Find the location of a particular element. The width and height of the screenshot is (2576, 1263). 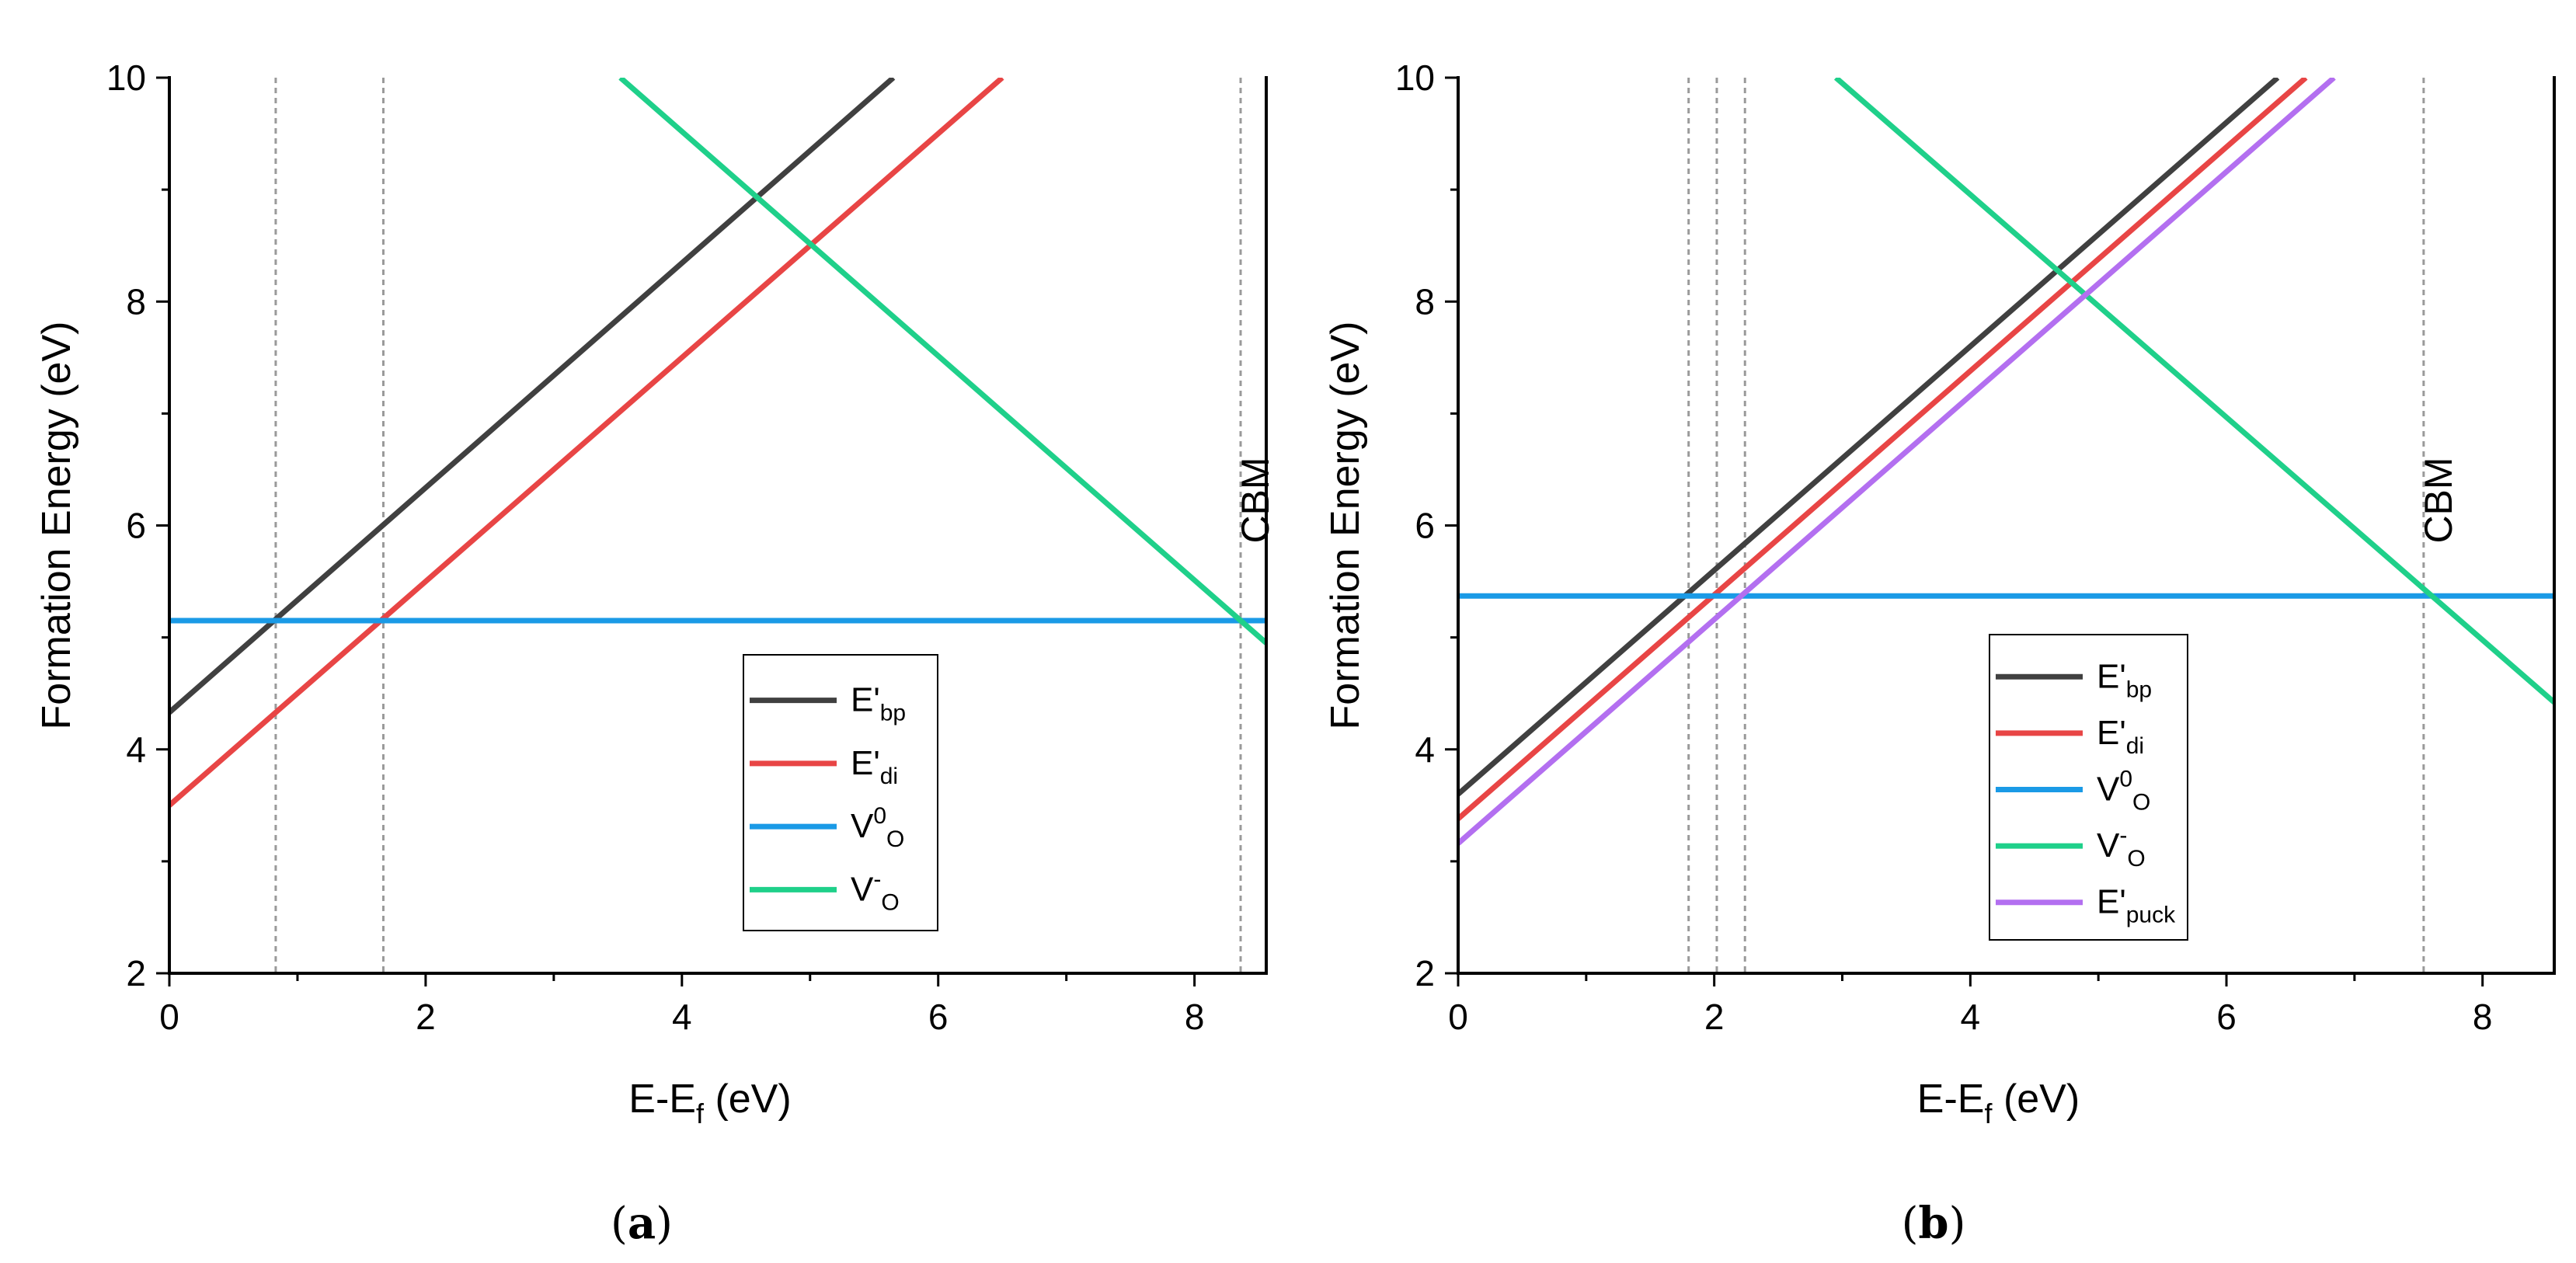

panel-caption-letter: a is located at coordinates (642, 1223).